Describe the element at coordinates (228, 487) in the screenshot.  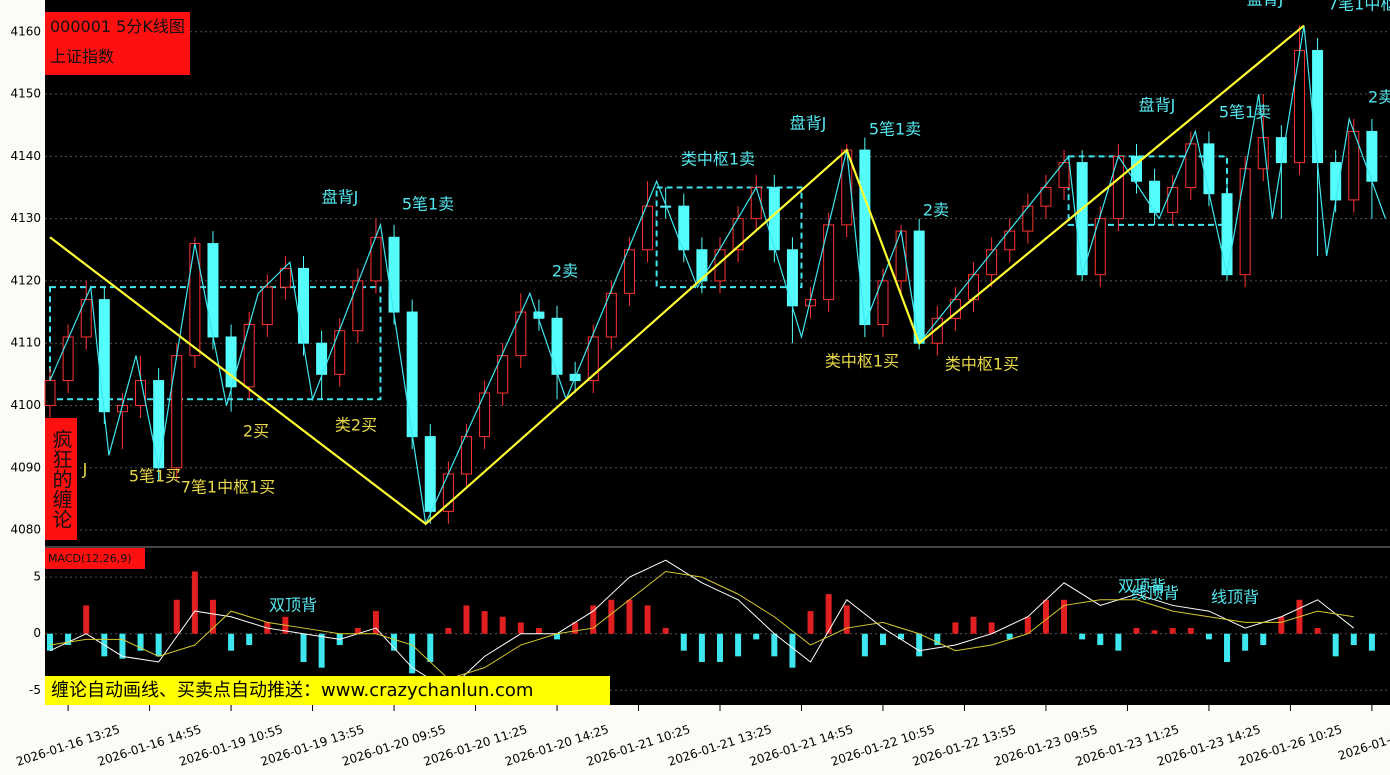
I see `annotation: 7笔1中枢1买` at that location.